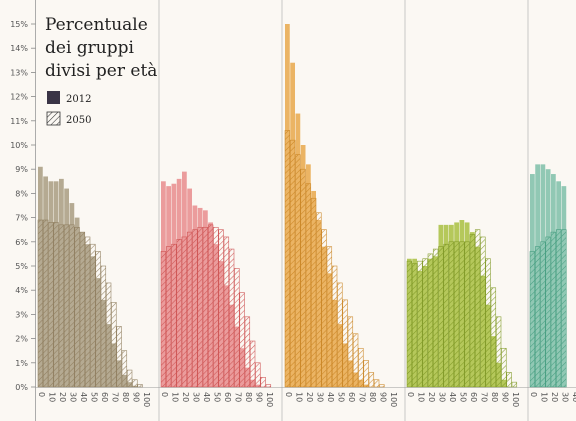 This screenshot has height=421, width=576. I want to click on title-line: Percentuale, so click(96, 25).